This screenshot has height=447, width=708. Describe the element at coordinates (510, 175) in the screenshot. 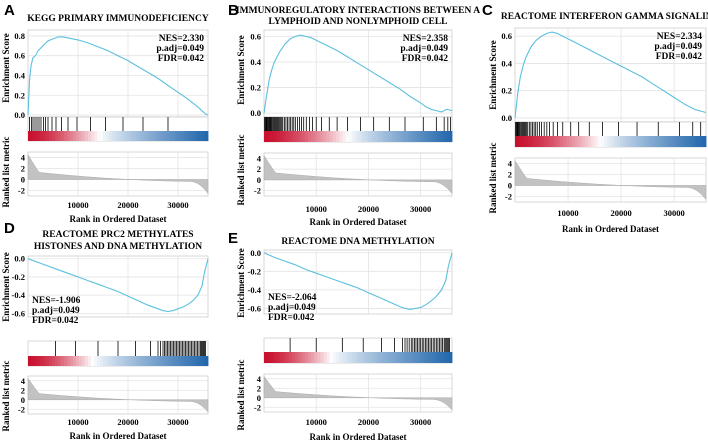

I see `metric-tick-label: 2` at that location.